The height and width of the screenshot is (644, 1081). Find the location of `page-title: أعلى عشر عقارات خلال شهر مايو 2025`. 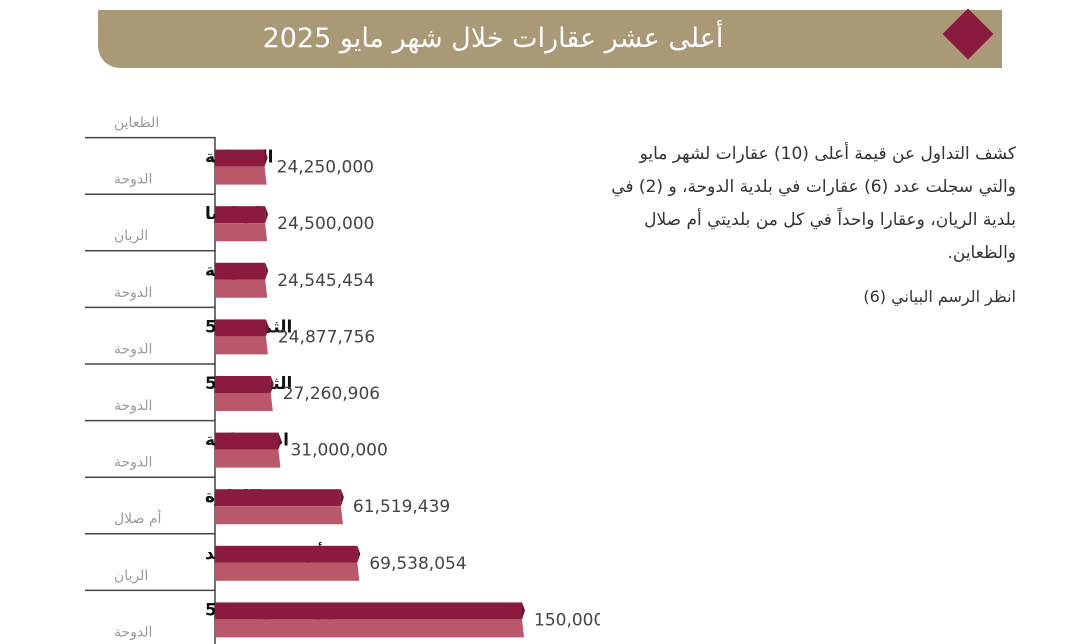

page-title: أعلى عشر عقارات خلال شهر مايو 2025 is located at coordinates (493, 38).